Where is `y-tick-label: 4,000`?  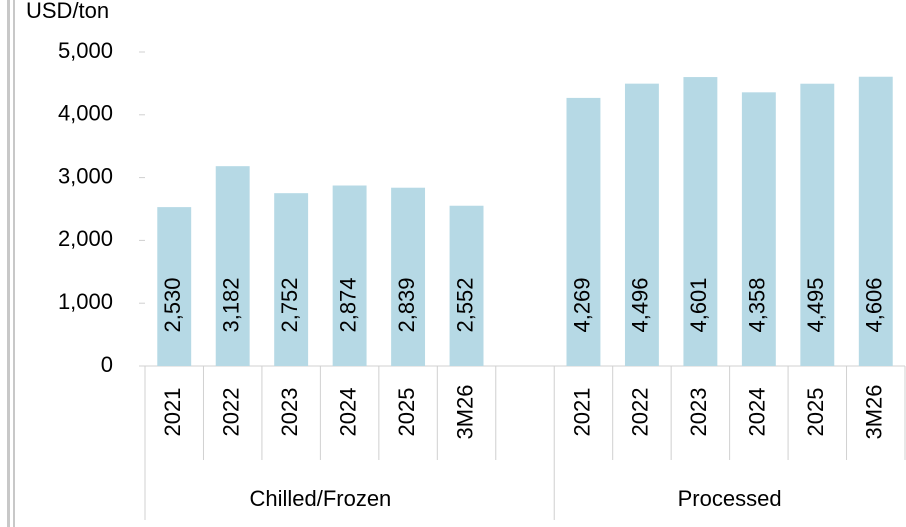
y-tick-label: 4,000 is located at coordinates (85, 113).